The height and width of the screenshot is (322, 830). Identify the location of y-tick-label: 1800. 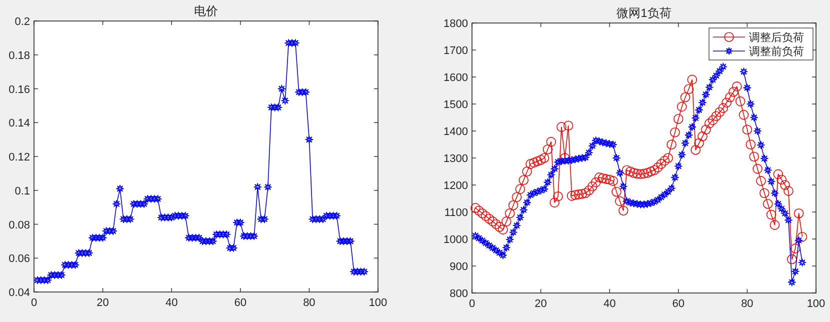
(456, 24).